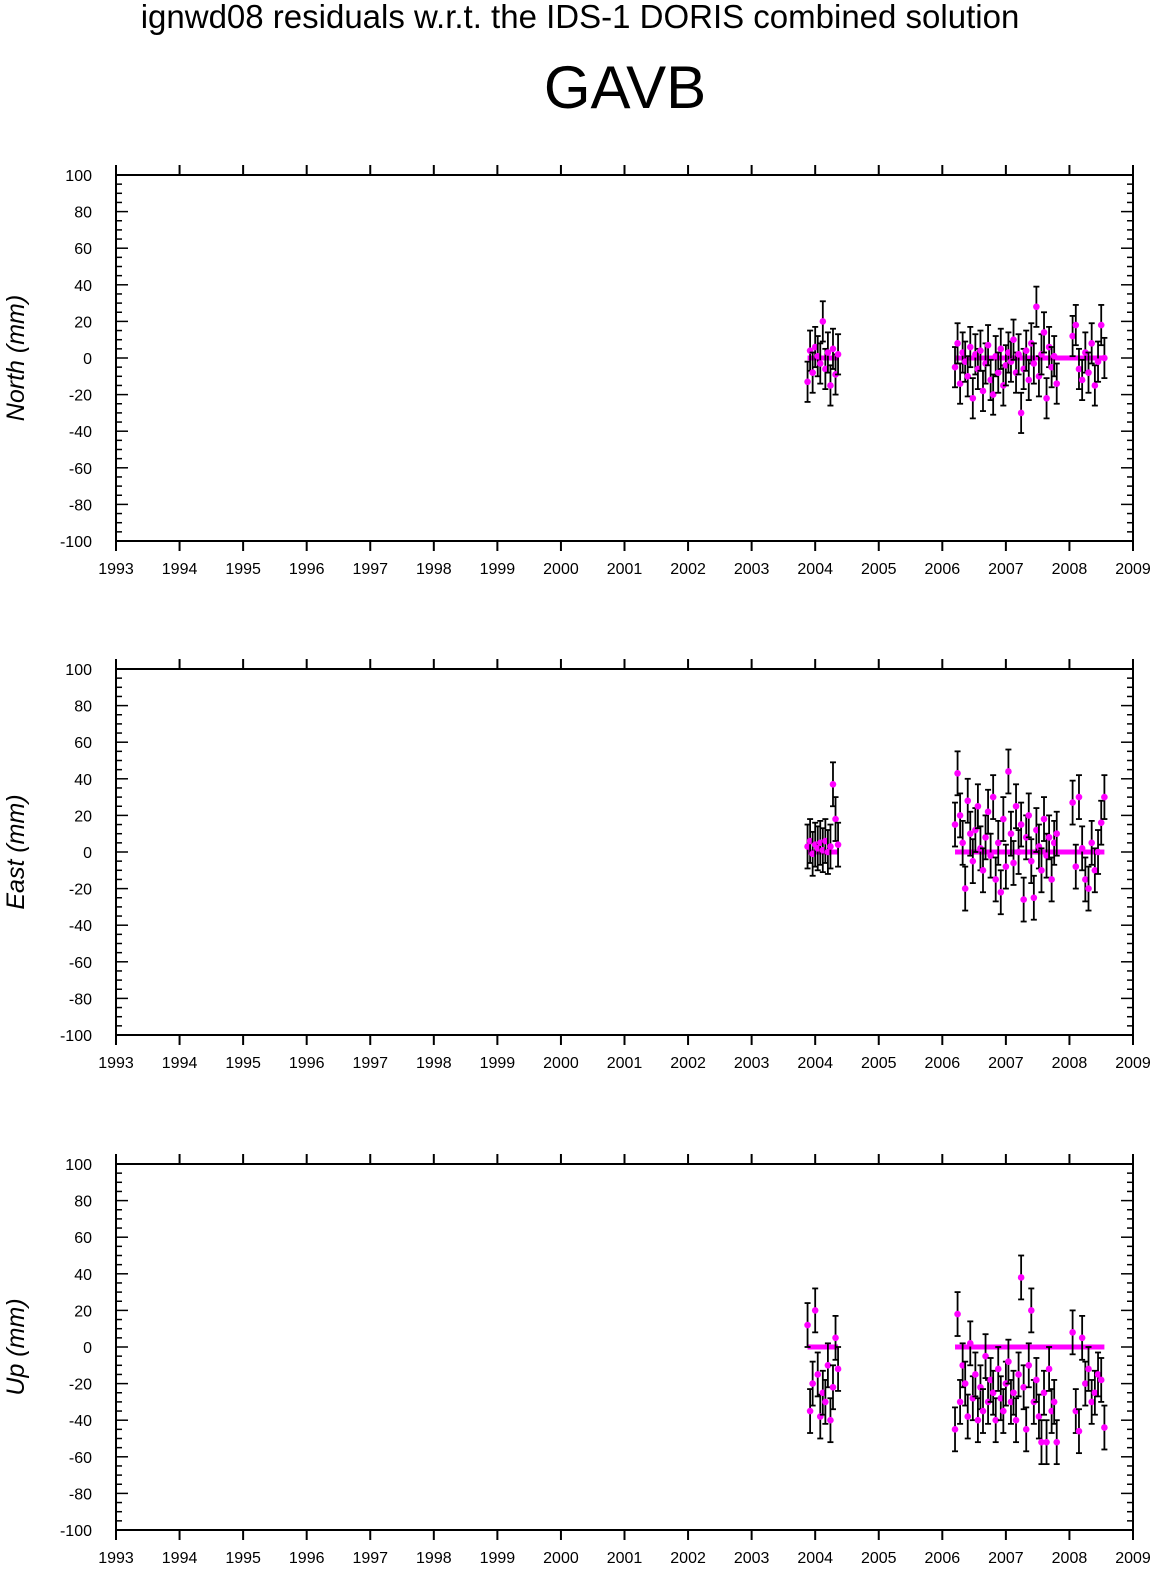 The width and height of the screenshot is (1160, 1575). Describe the element at coordinates (80, 1385) in the screenshot. I see `y-tick-label: -20` at that location.